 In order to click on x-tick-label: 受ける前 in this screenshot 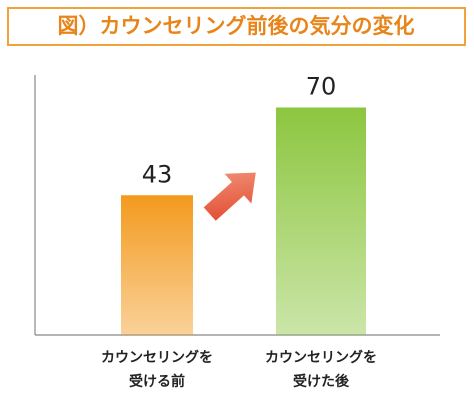, I will do `click(157, 381)`.